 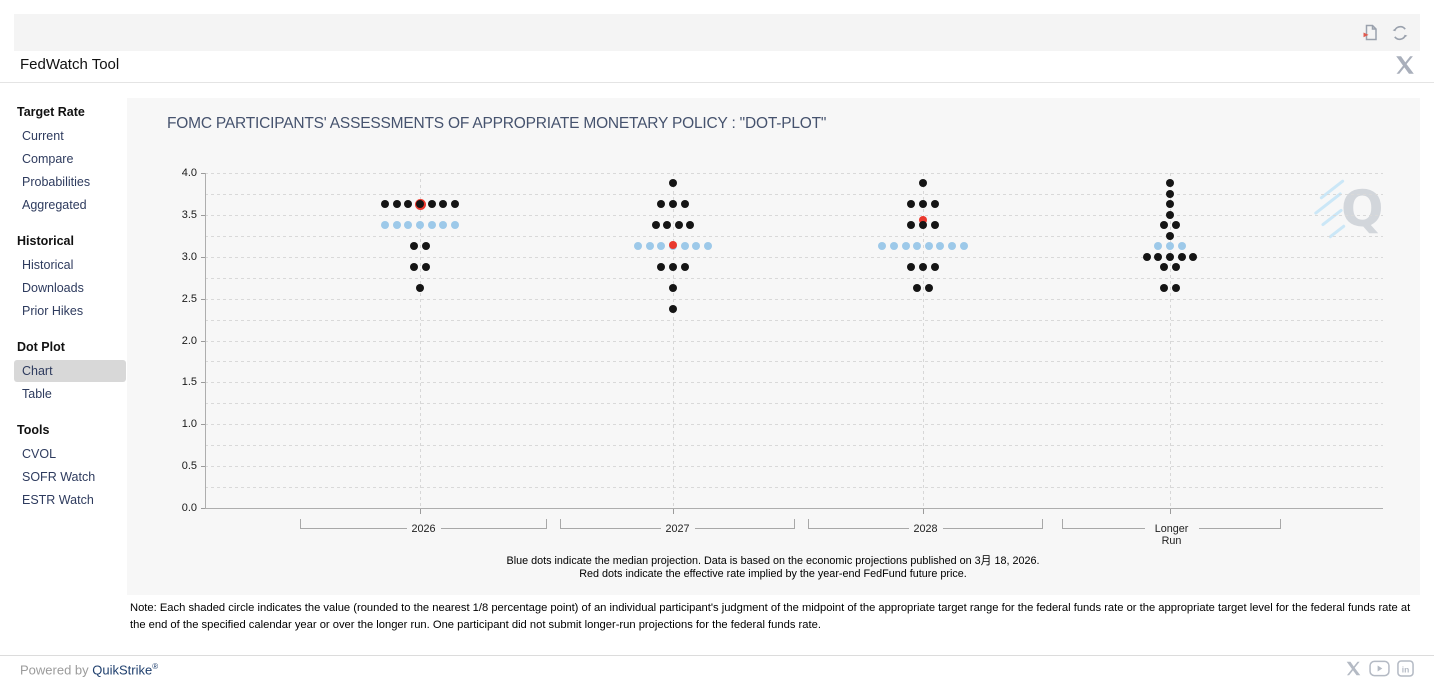 I want to click on sidebar-item-prior-hikes: Prior Hikes, so click(x=53, y=311).